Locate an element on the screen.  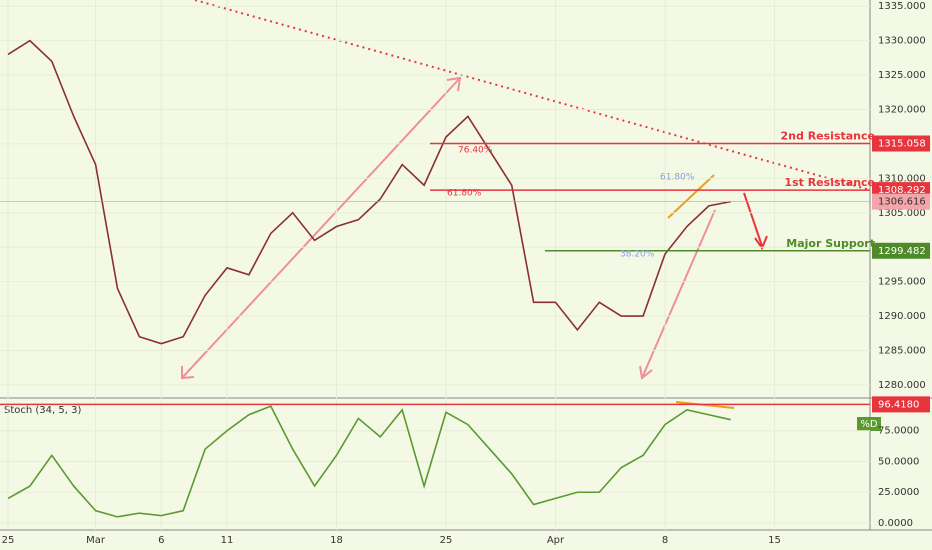
level-name: 2nd Resistance is located at coordinates (828, 136).